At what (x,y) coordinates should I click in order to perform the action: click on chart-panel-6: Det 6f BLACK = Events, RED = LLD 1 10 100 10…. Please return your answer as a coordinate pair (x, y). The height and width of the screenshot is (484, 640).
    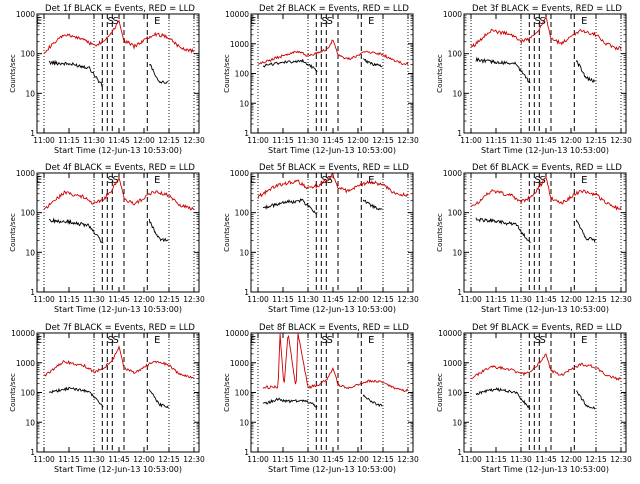
    Looking at the image, I should click on (534, 238).